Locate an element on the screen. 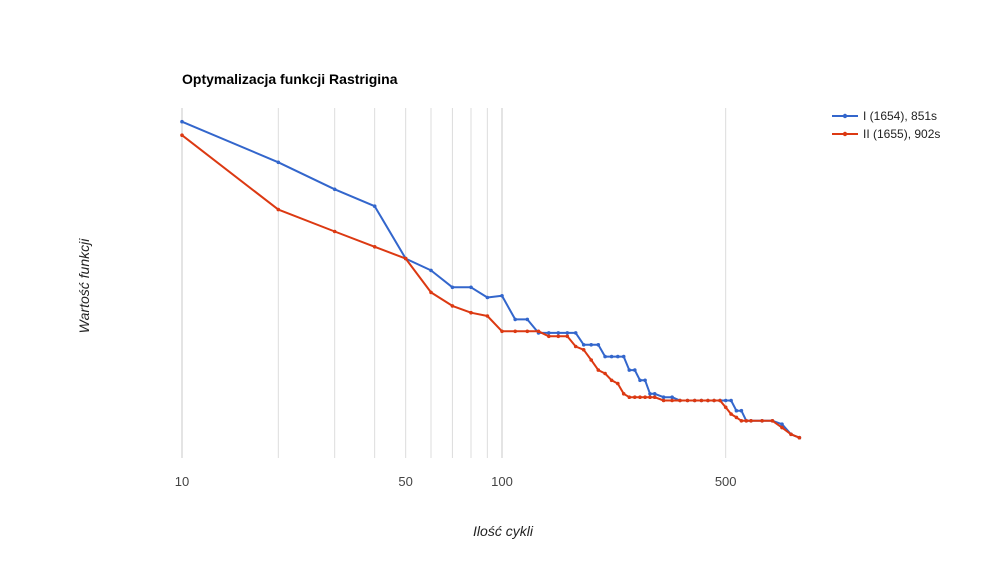 Image resolution: width=1004 pixels, height=578 pixels. y-axis-label: Wartość funkcji is located at coordinates (84, 286).